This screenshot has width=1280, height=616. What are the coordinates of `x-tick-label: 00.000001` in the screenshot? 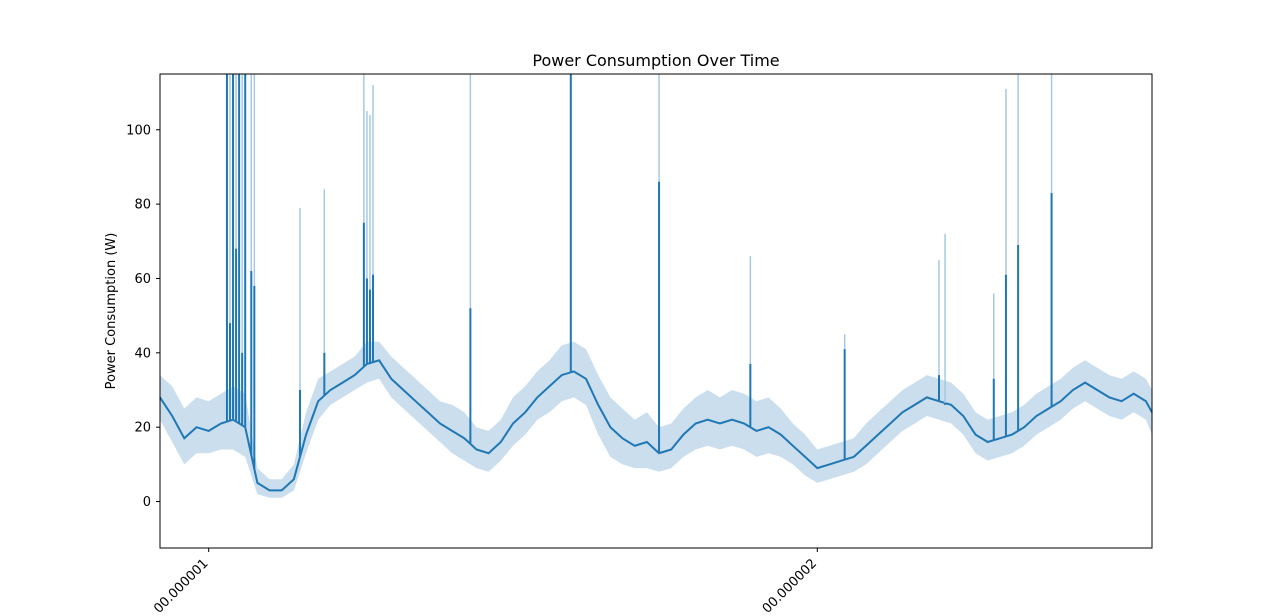 It's located at (181, 586).